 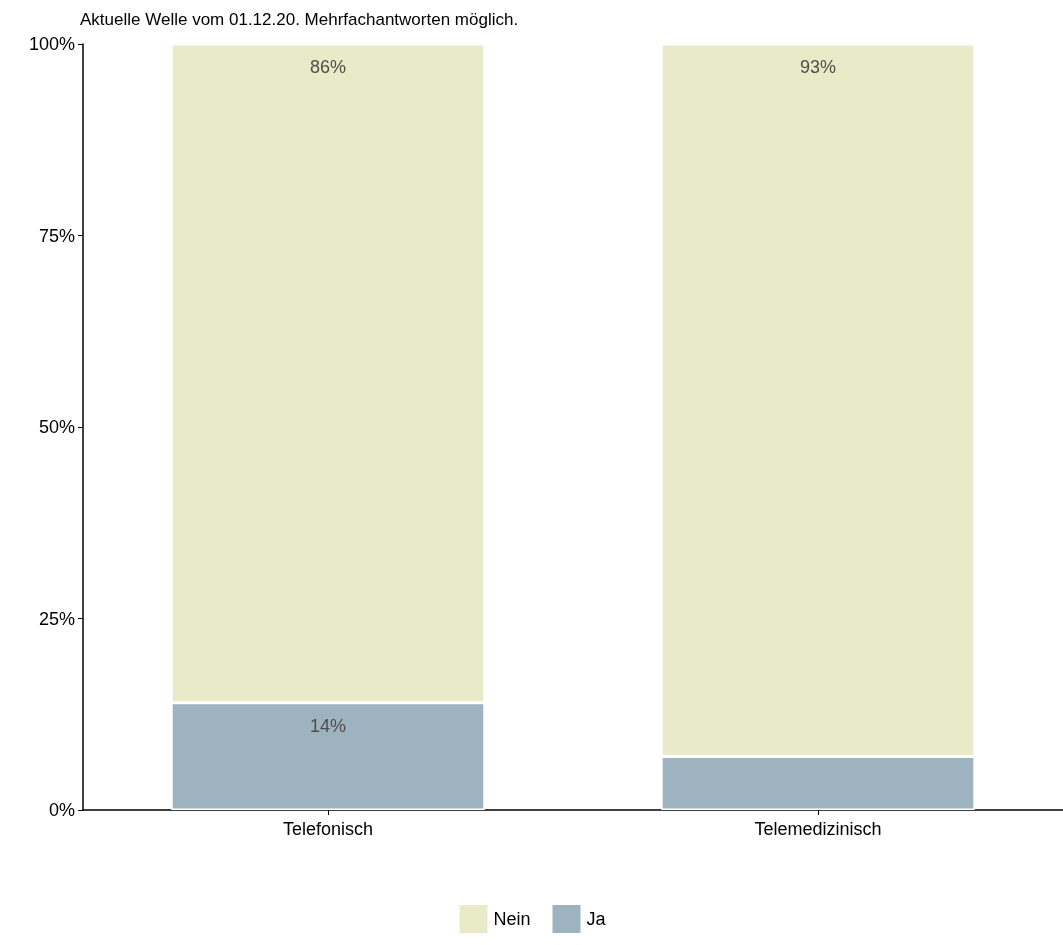 I want to click on y-tick-label: 25%, so click(x=56, y=618).